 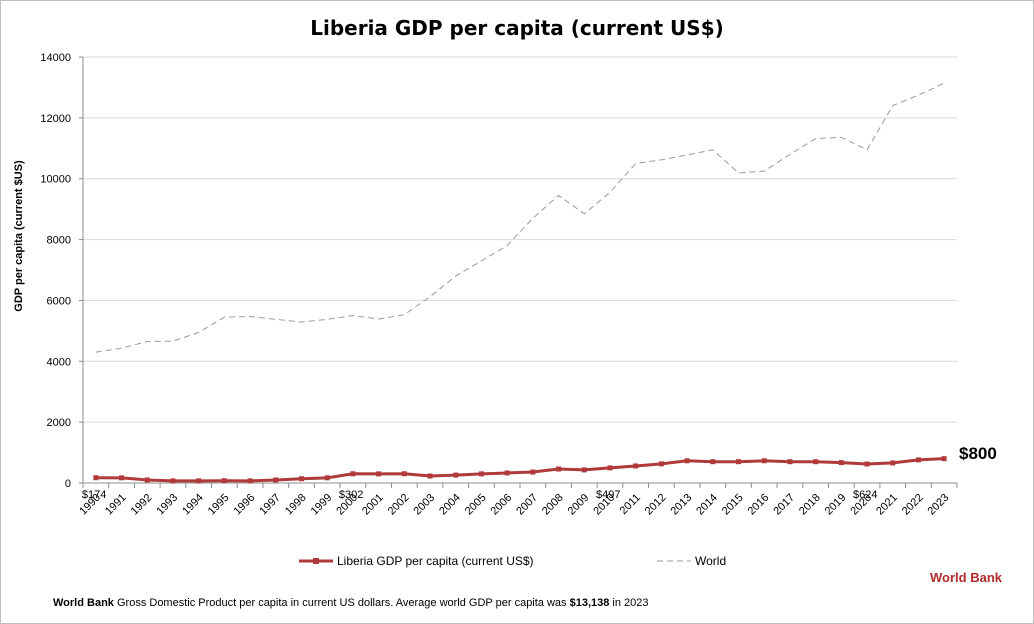 I want to click on ytick-label-12000: 12000, so click(x=55, y=119).